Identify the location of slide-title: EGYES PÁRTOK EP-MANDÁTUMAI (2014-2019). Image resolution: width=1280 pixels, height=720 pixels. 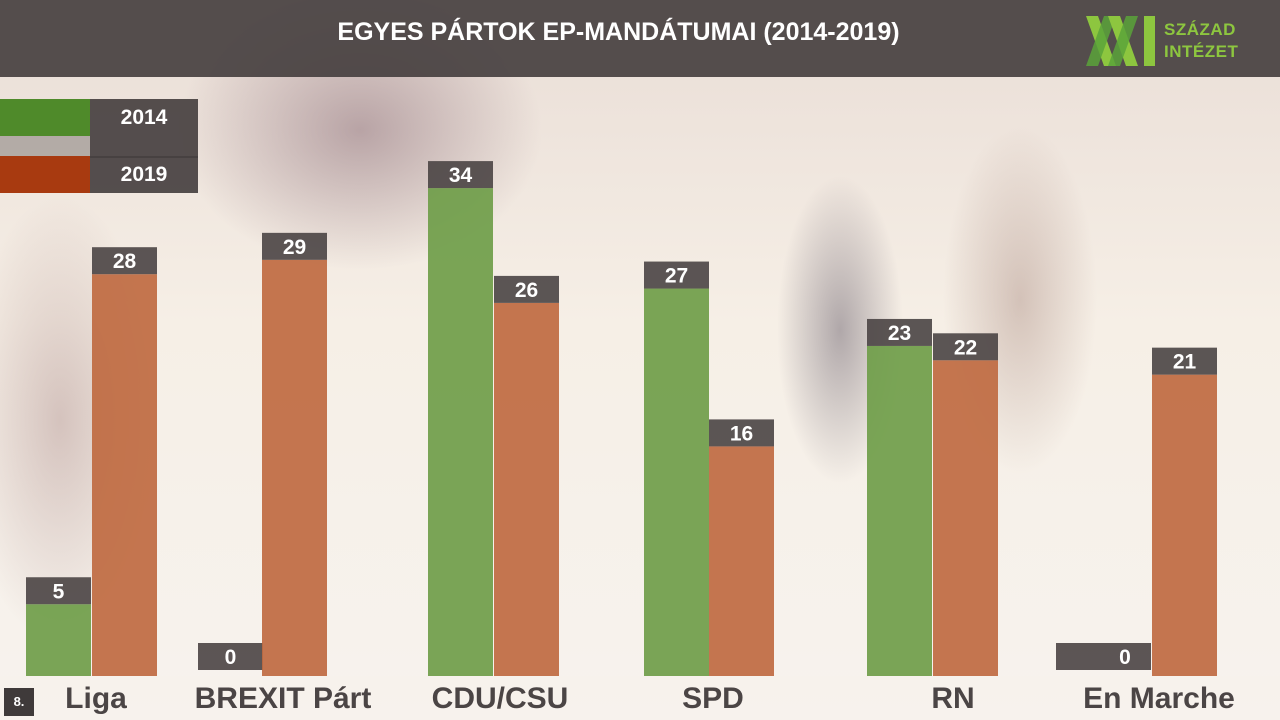
(618, 32).